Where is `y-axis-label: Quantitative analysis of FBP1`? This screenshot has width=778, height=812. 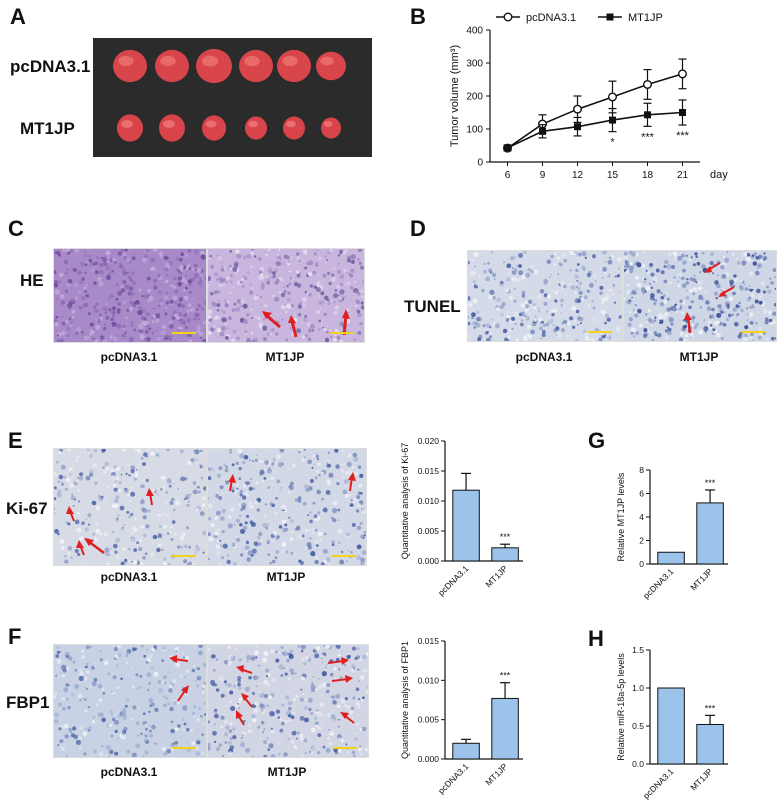
y-axis-label: Quantitative analysis of FBP1 is located at coordinates (405, 700).